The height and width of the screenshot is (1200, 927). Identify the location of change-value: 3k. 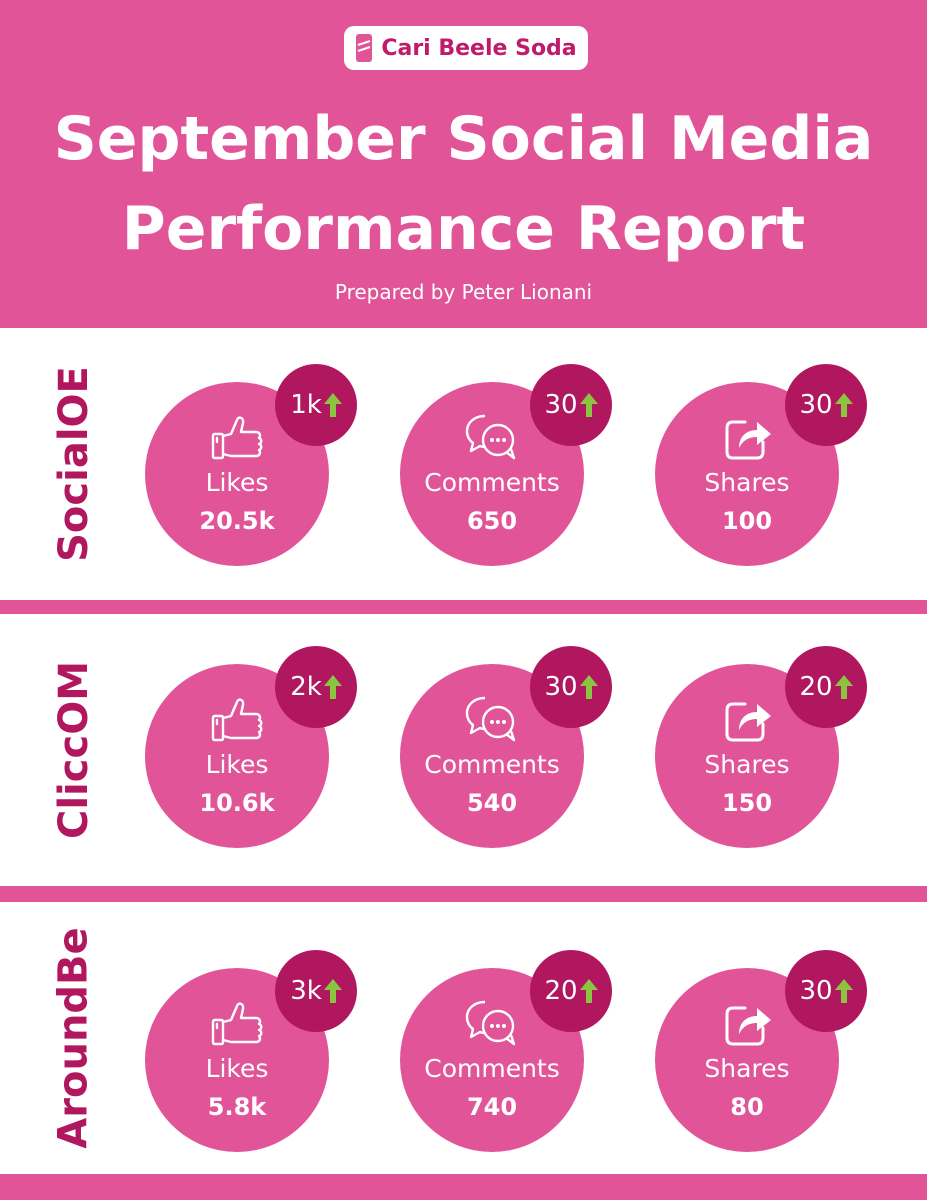
(306, 991).